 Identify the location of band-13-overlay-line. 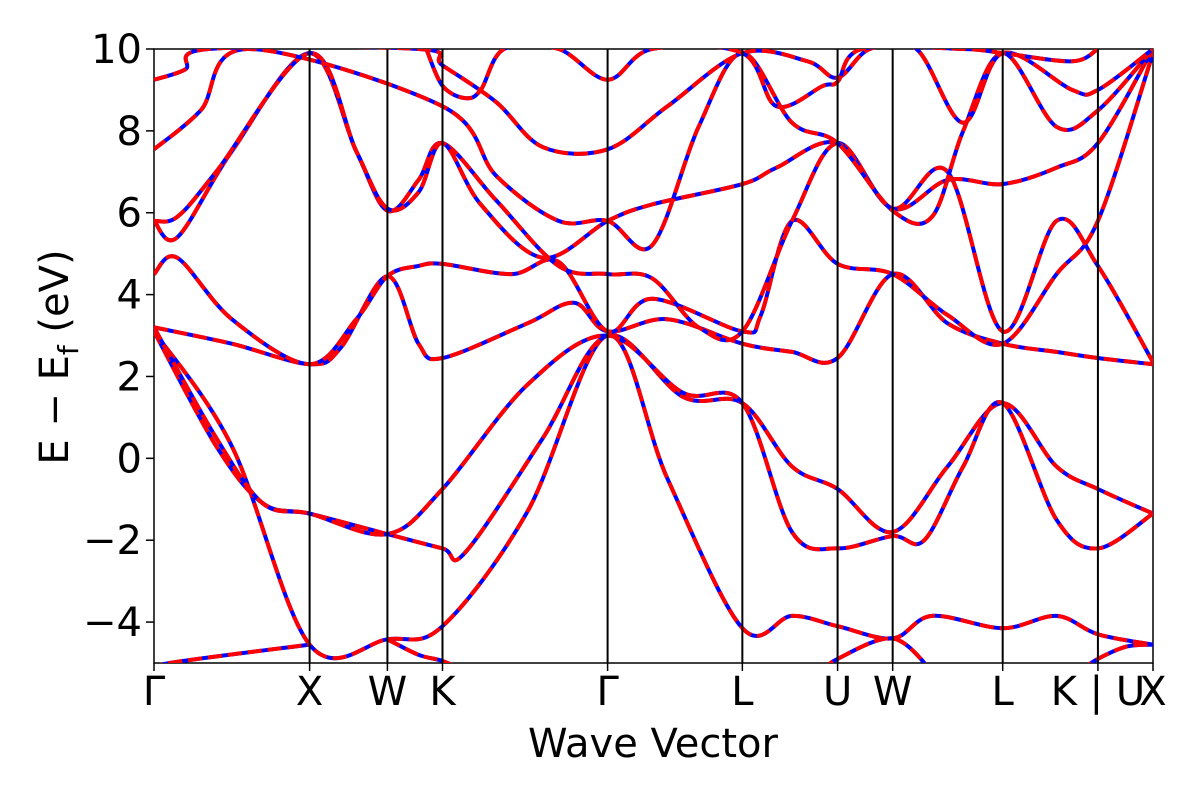
(1120, 652).